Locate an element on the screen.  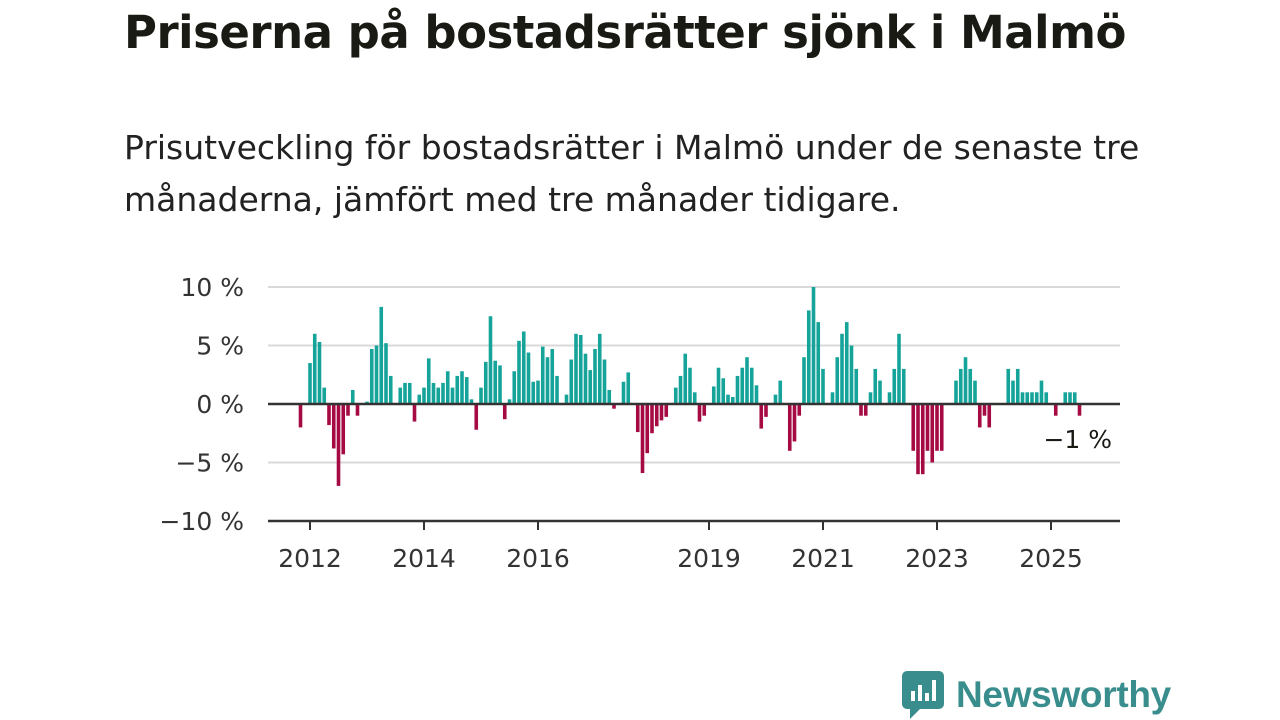
y-tick-label: −5 % is located at coordinates (209, 463).